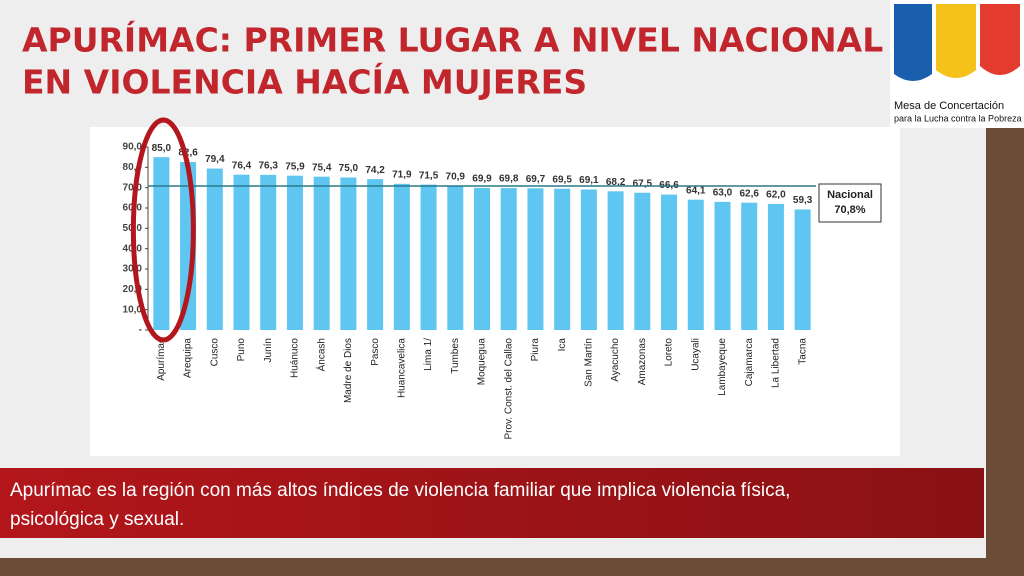 This screenshot has height=576, width=1024. Describe the element at coordinates (295, 166) in the screenshot. I see `value-label: 75,9` at that location.